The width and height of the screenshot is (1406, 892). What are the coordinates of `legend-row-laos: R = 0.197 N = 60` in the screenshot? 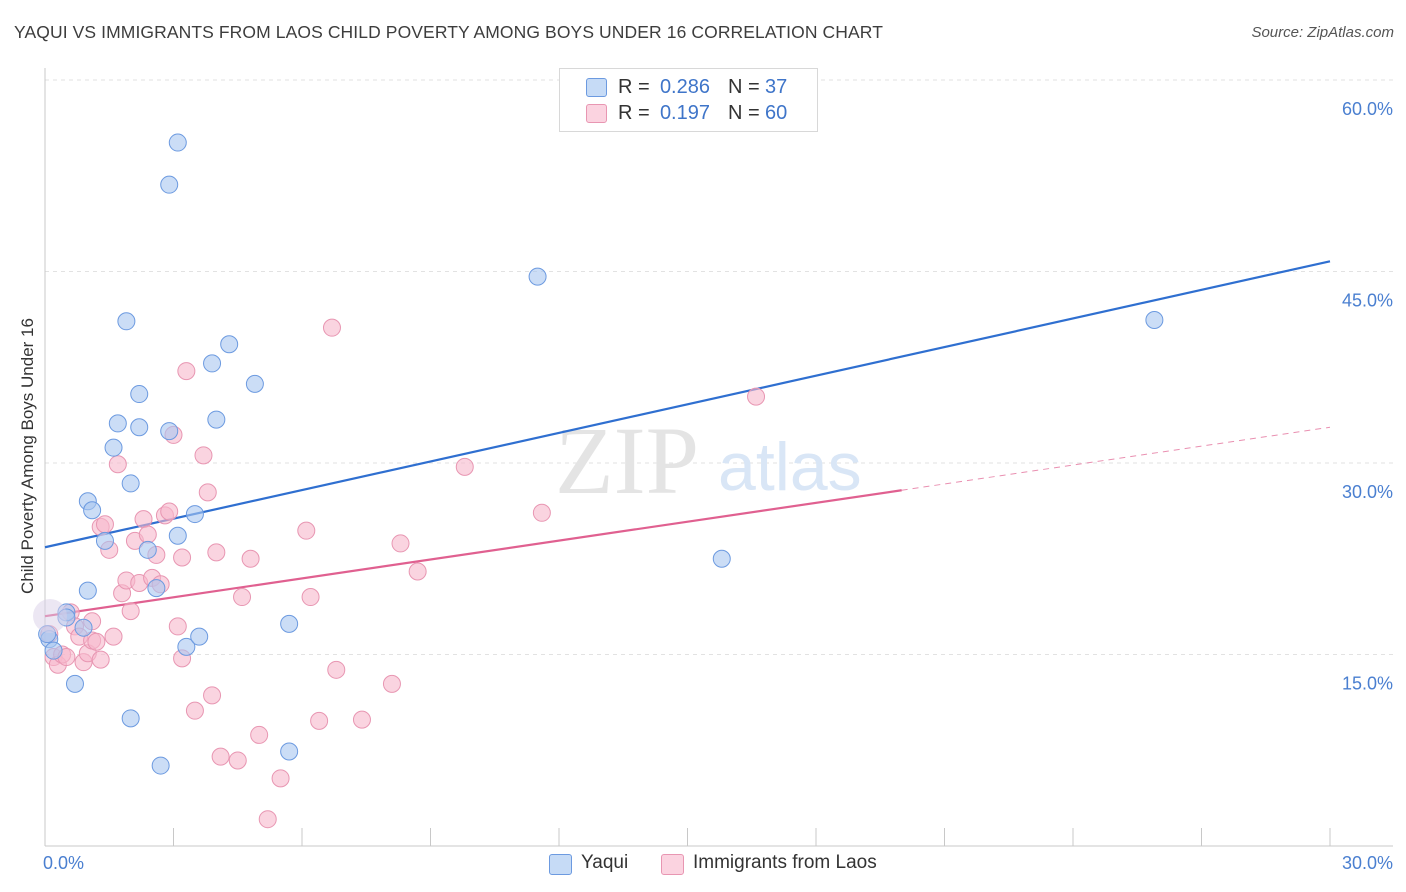 It's located at (688, 113).